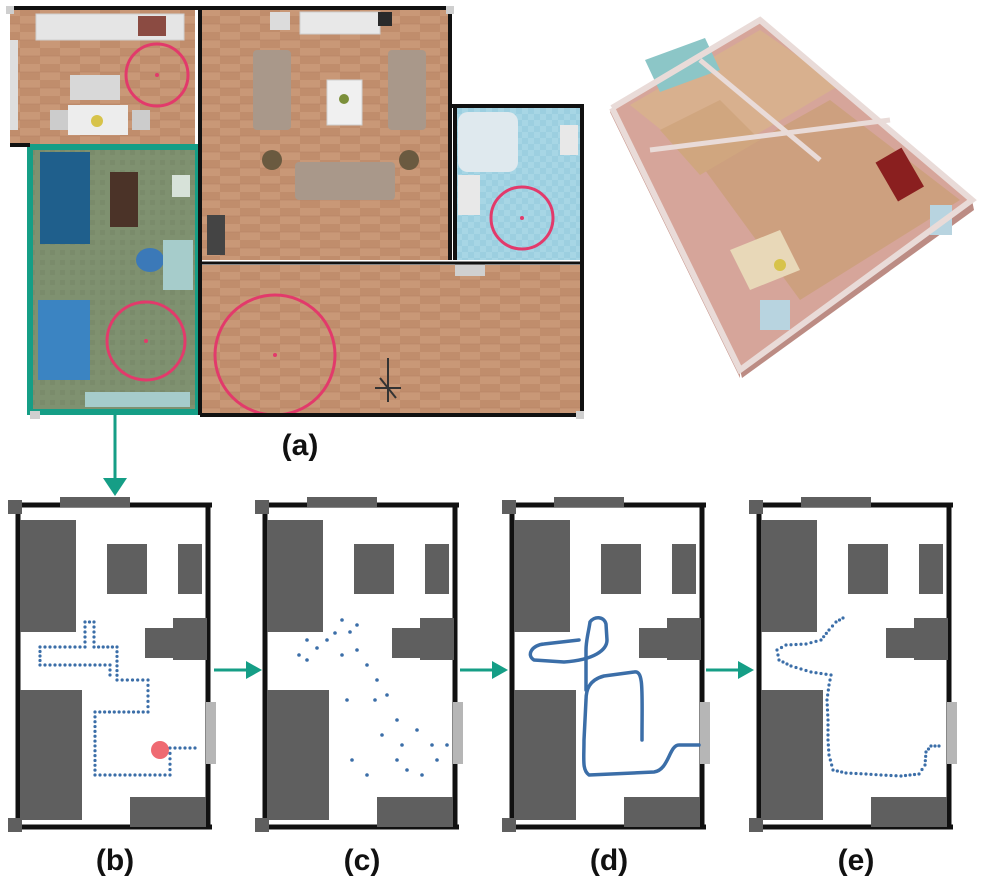 This screenshot has height=877, width=987. What do you see at coordinates (407, 90) in the screenshot?
I see `sofa-right` at bounding box center [407, 90].